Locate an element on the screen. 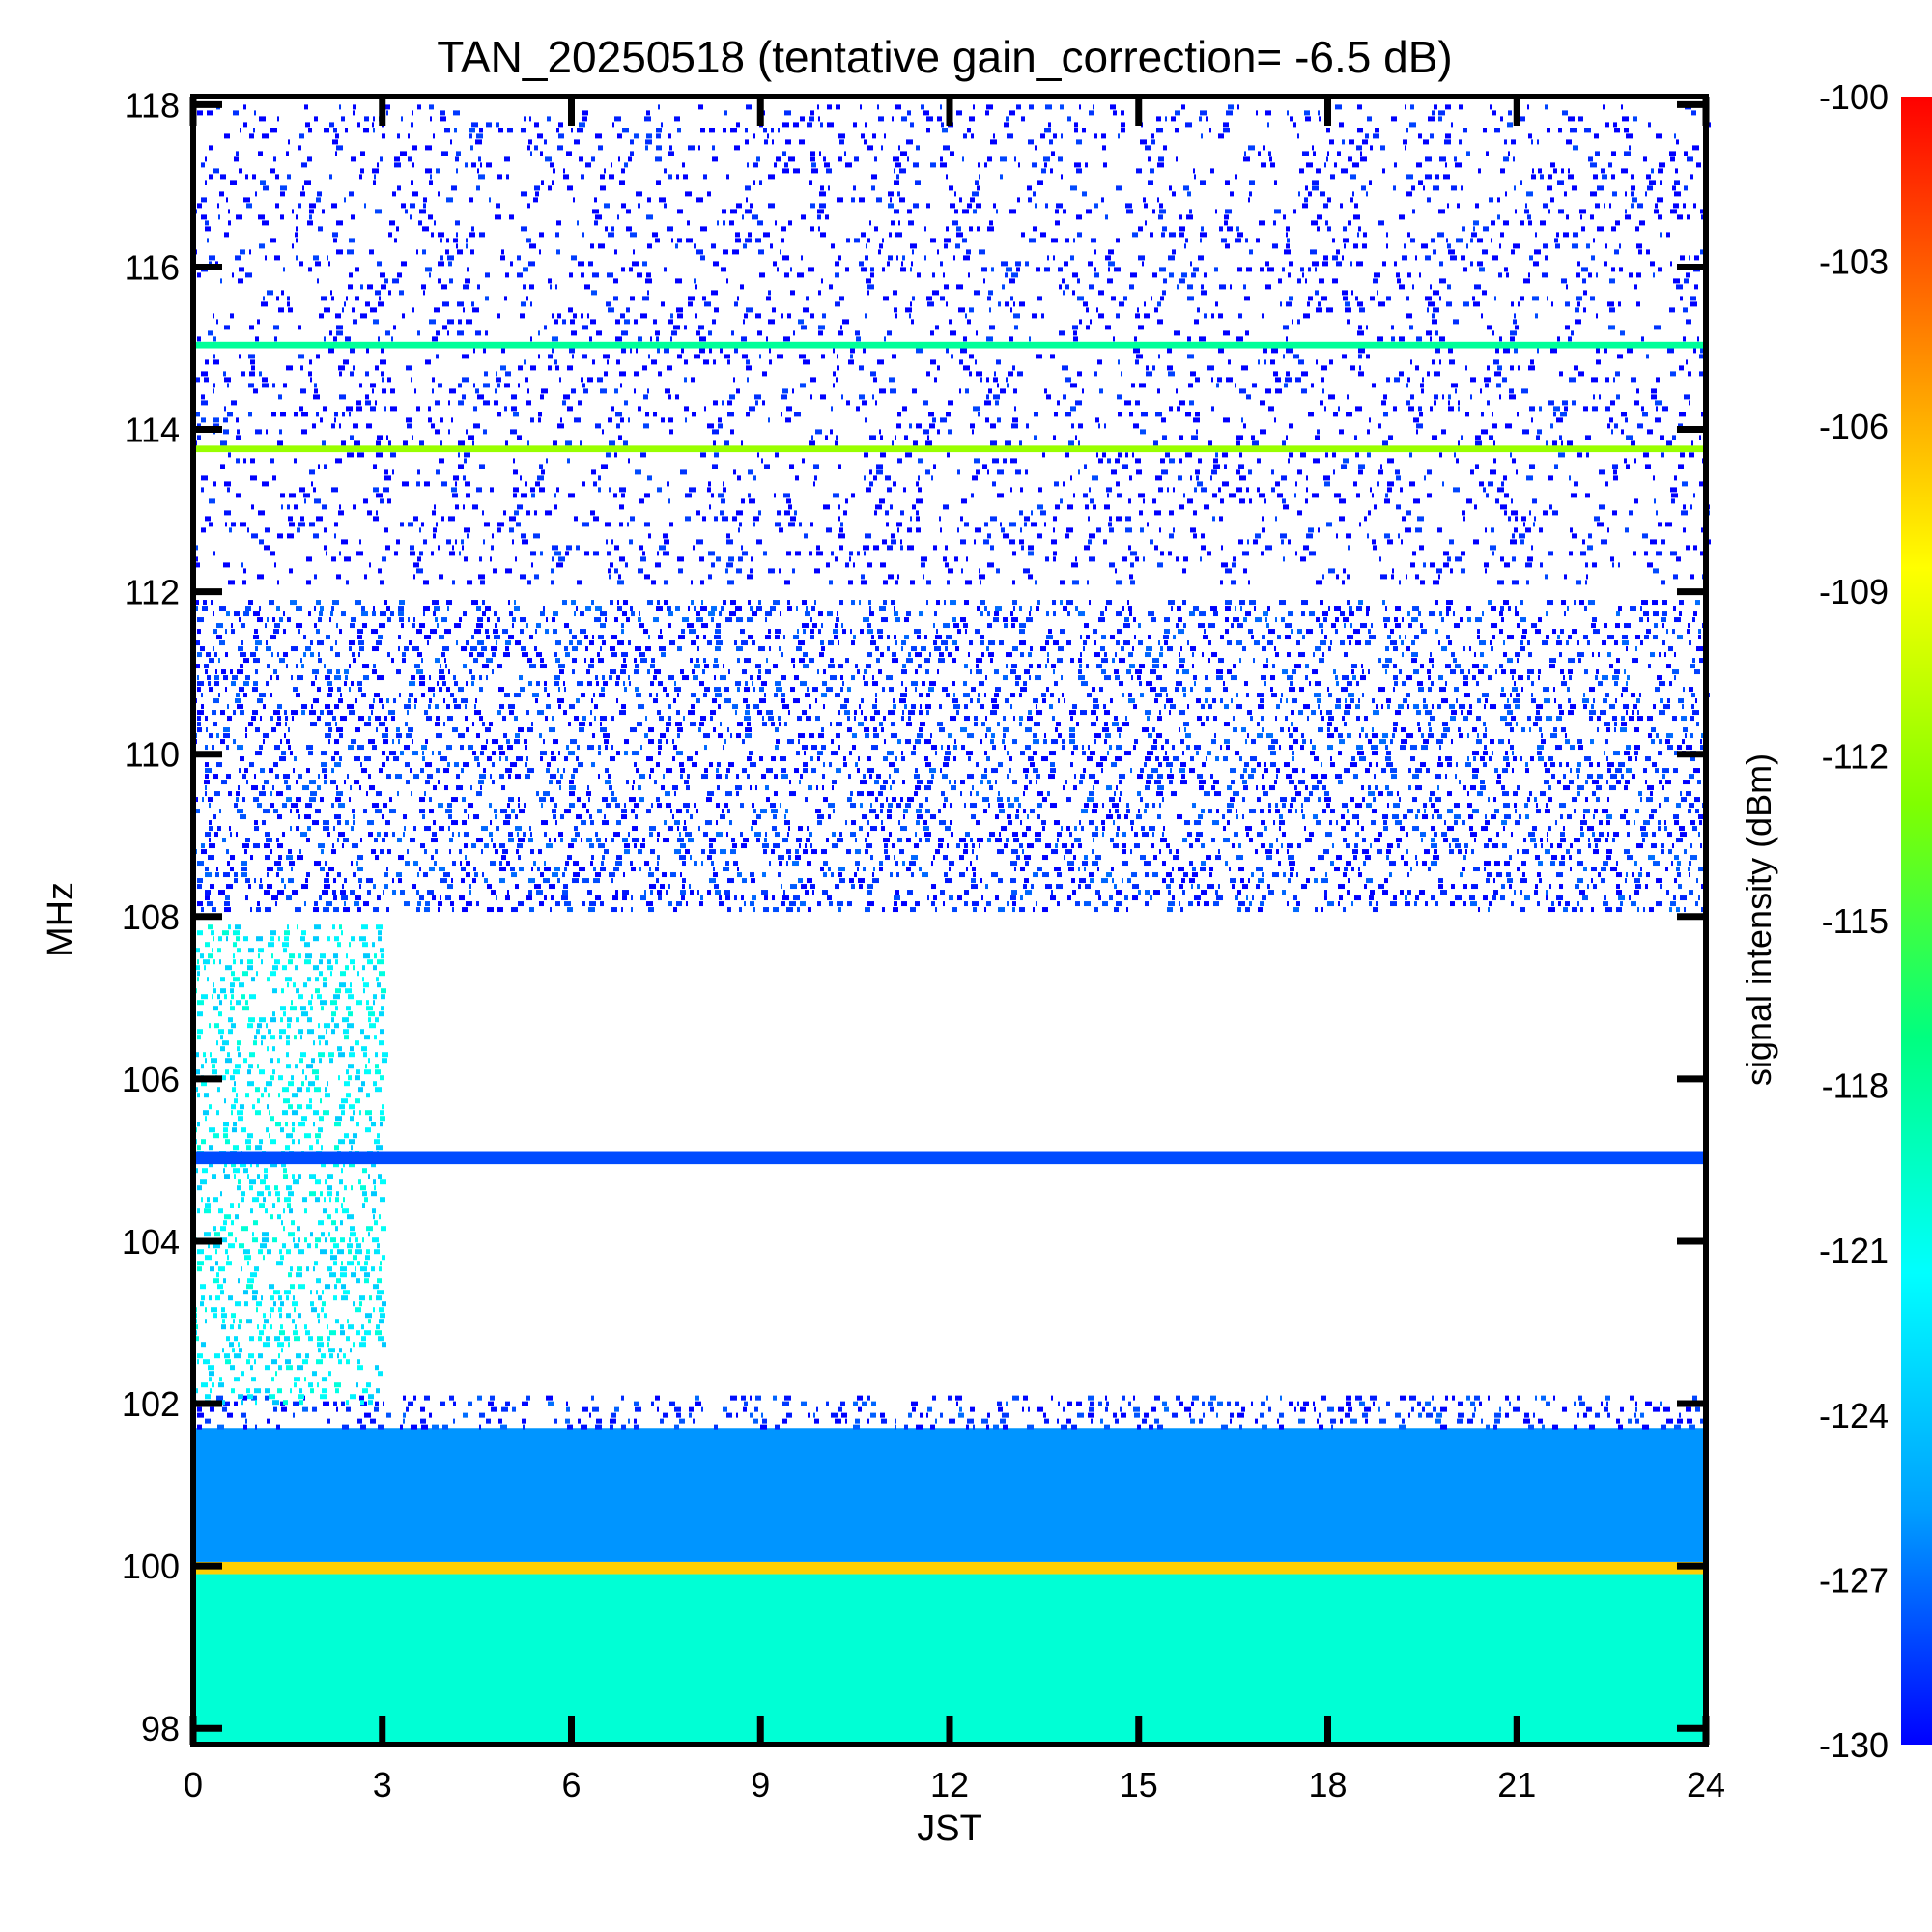 This screenshot has height=1932, width=1932. colorbar-label: signal intensity (dBm) is located at coordinates (1758, 919).